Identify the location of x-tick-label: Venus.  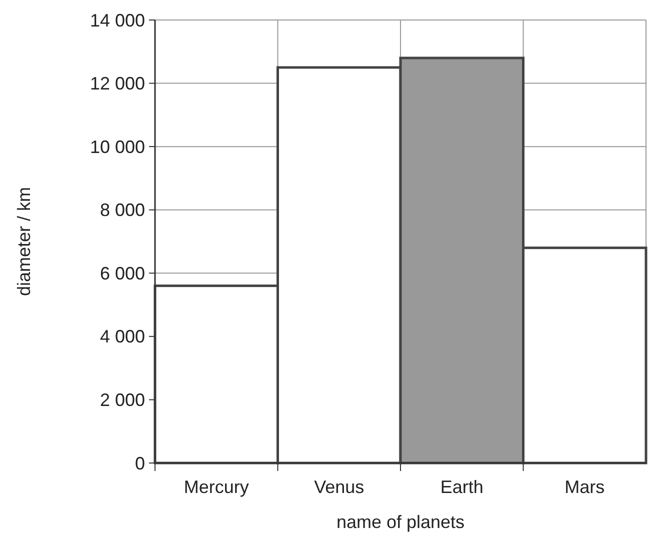
(339, 487).